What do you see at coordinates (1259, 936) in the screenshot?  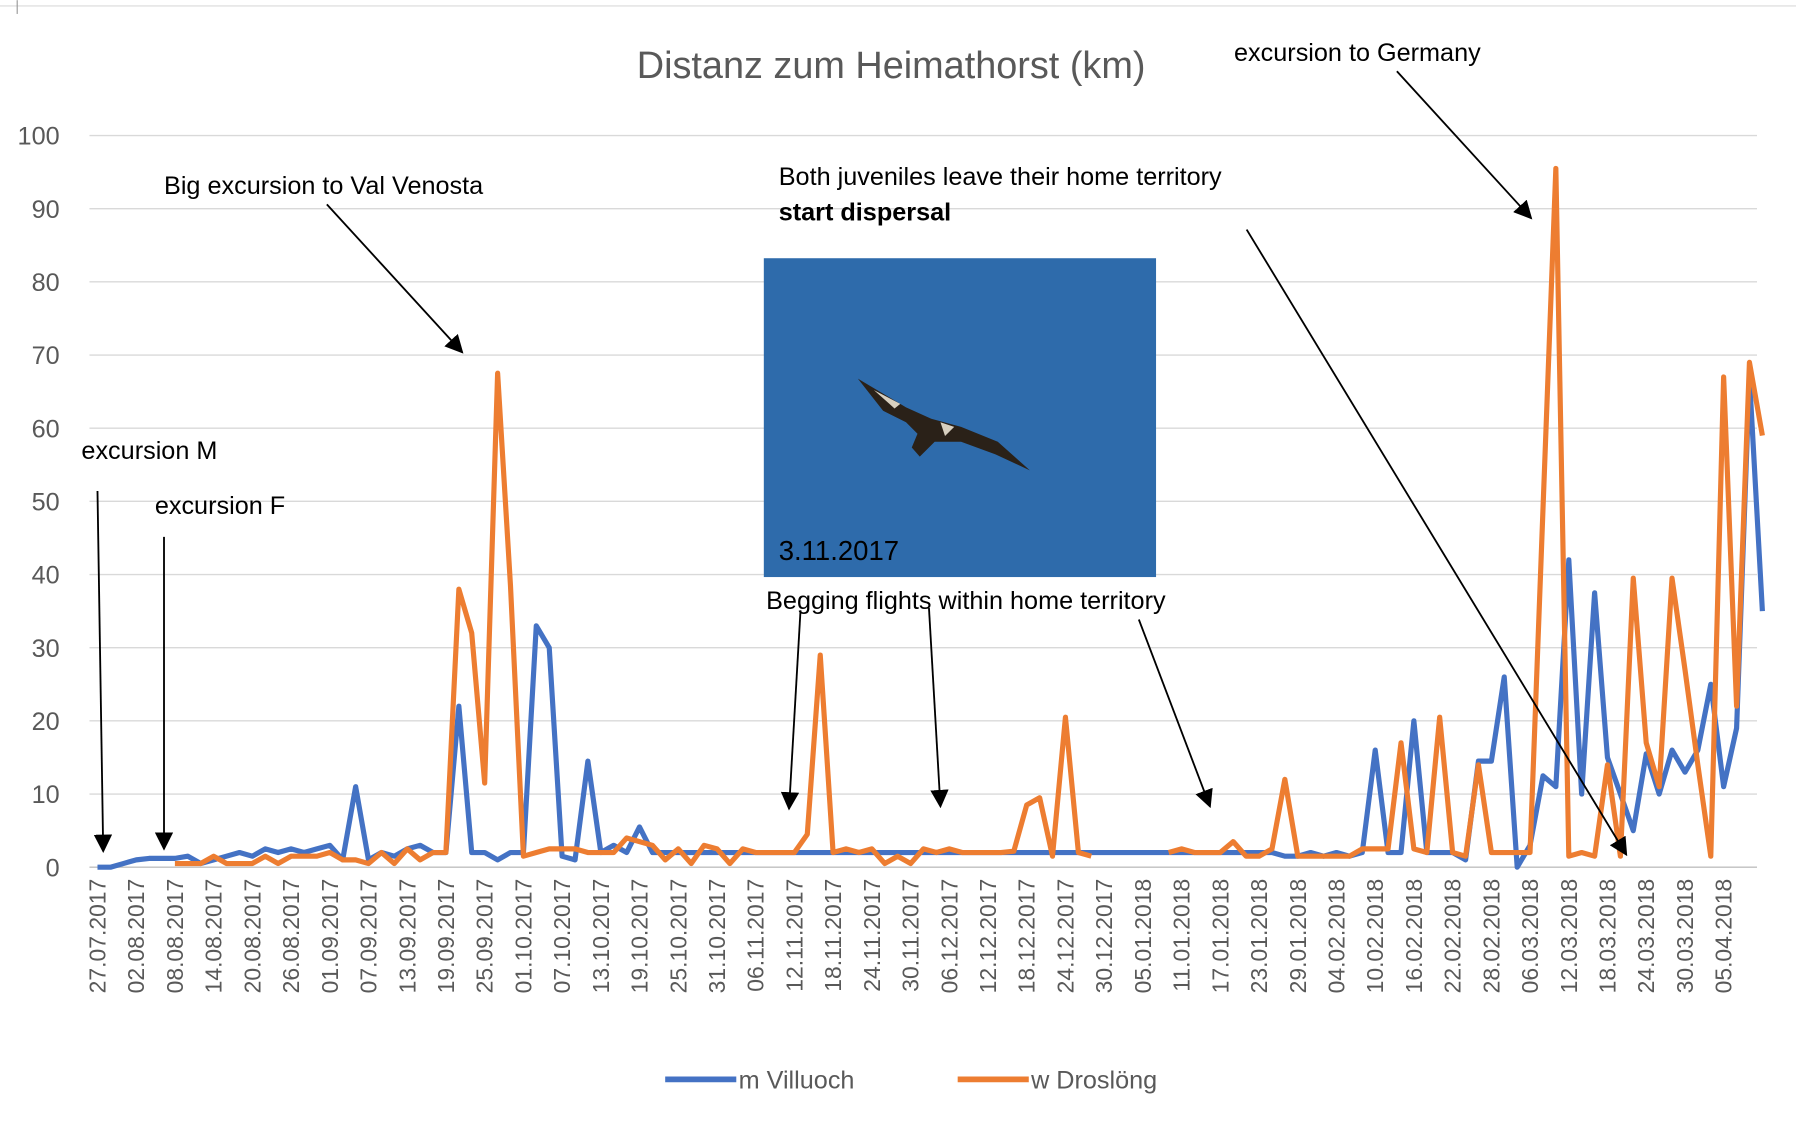 I see `x-tick-label: 23.01.2018` at bounding box center [1259, 936].